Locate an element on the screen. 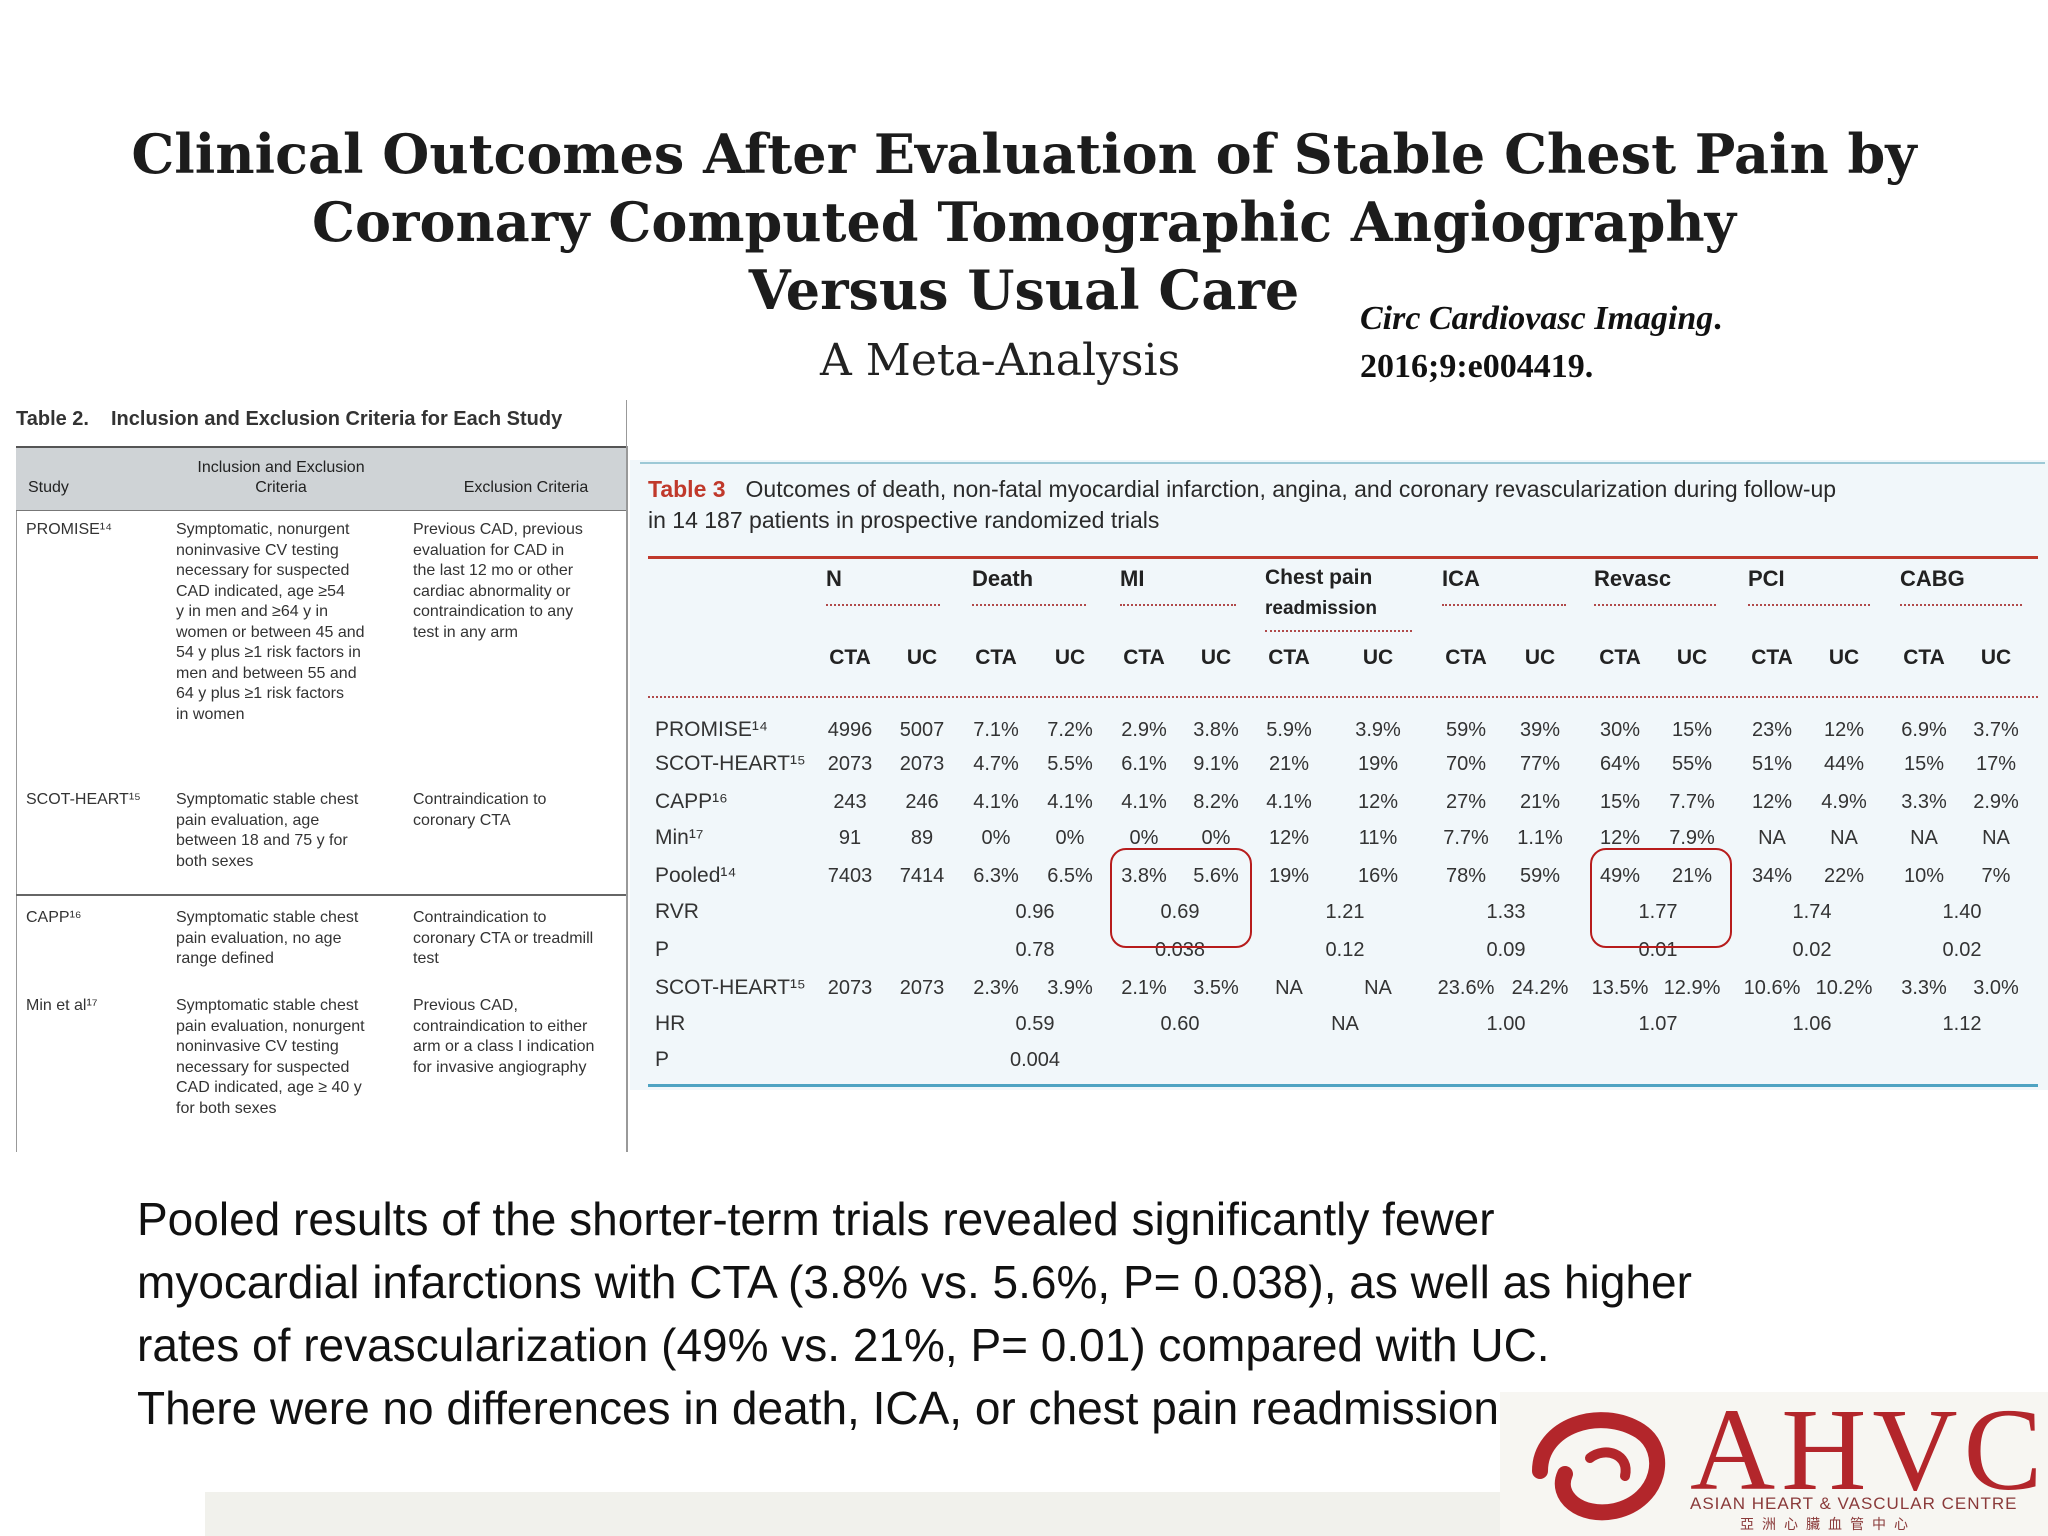  table3-cell: 2.3% is located at coordinates (996, 988).